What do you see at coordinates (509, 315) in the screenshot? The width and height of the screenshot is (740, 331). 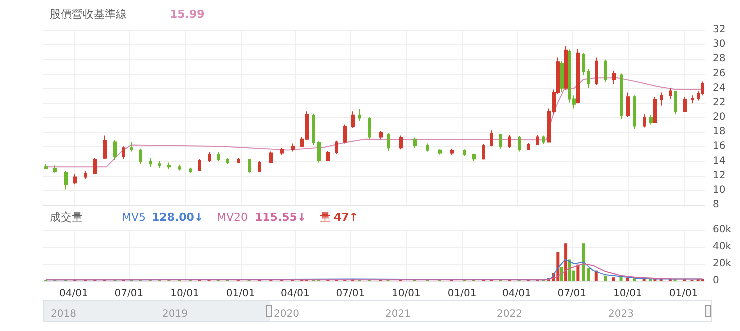 I see `text: 2022` at bounding box center [509, 315].